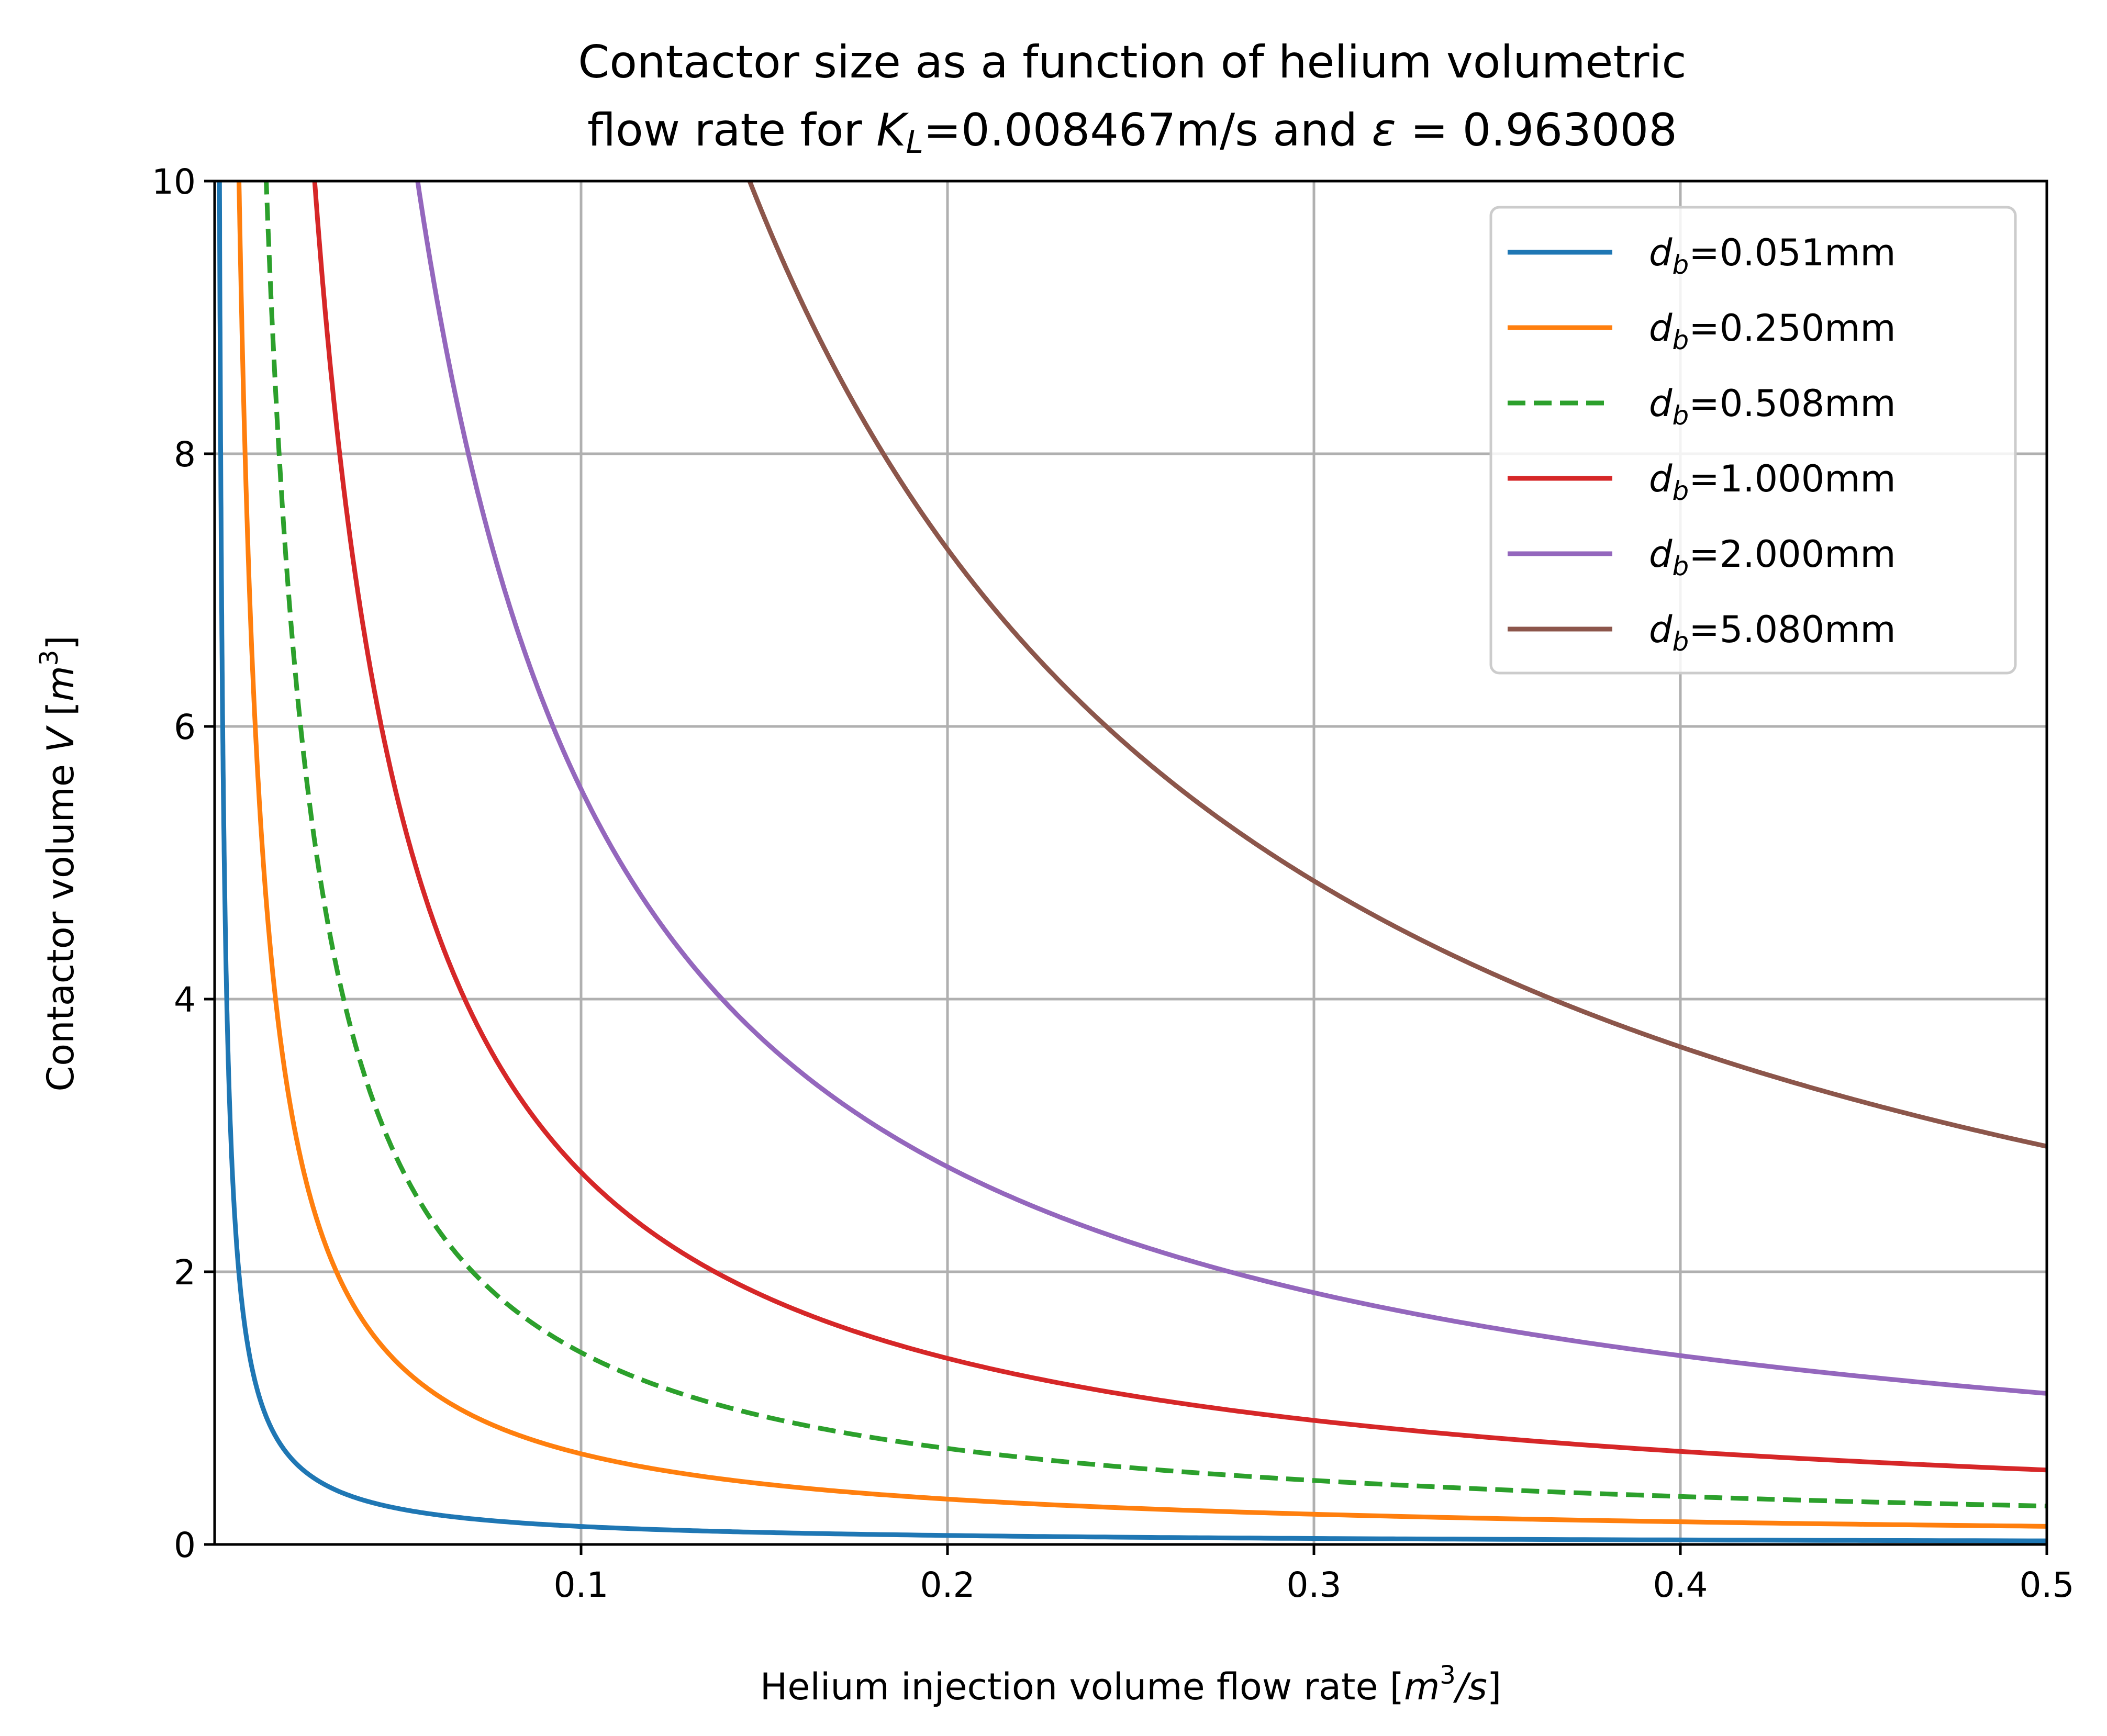  I want to click on title-kl-value: =0.008467m/s and, so click(1147, 130).